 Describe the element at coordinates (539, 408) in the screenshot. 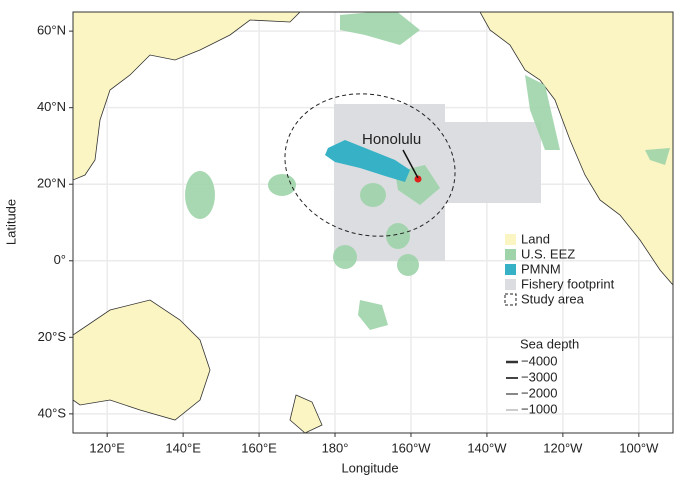

I see `depth-label: −1000` at that location.